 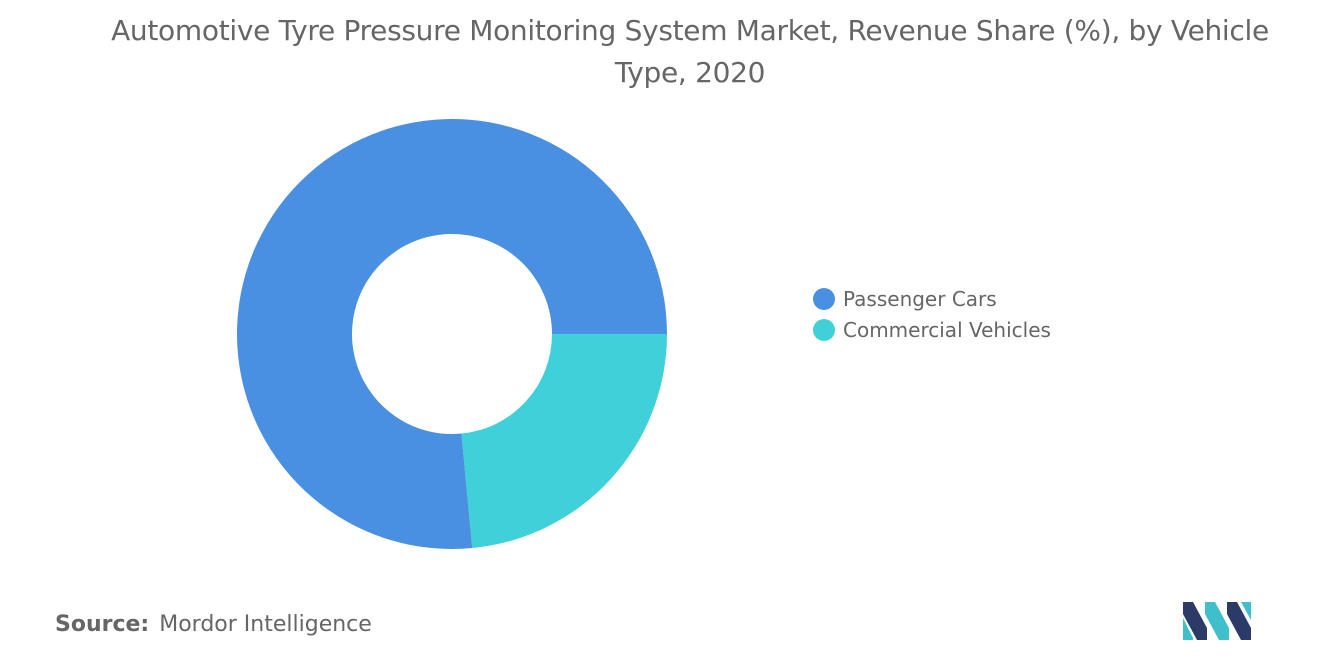 What do you see at coordinates (1217, 621) in the screenshot?
I see `mordor-intelligence-logo-icon` at bounding box center [1217, 621].